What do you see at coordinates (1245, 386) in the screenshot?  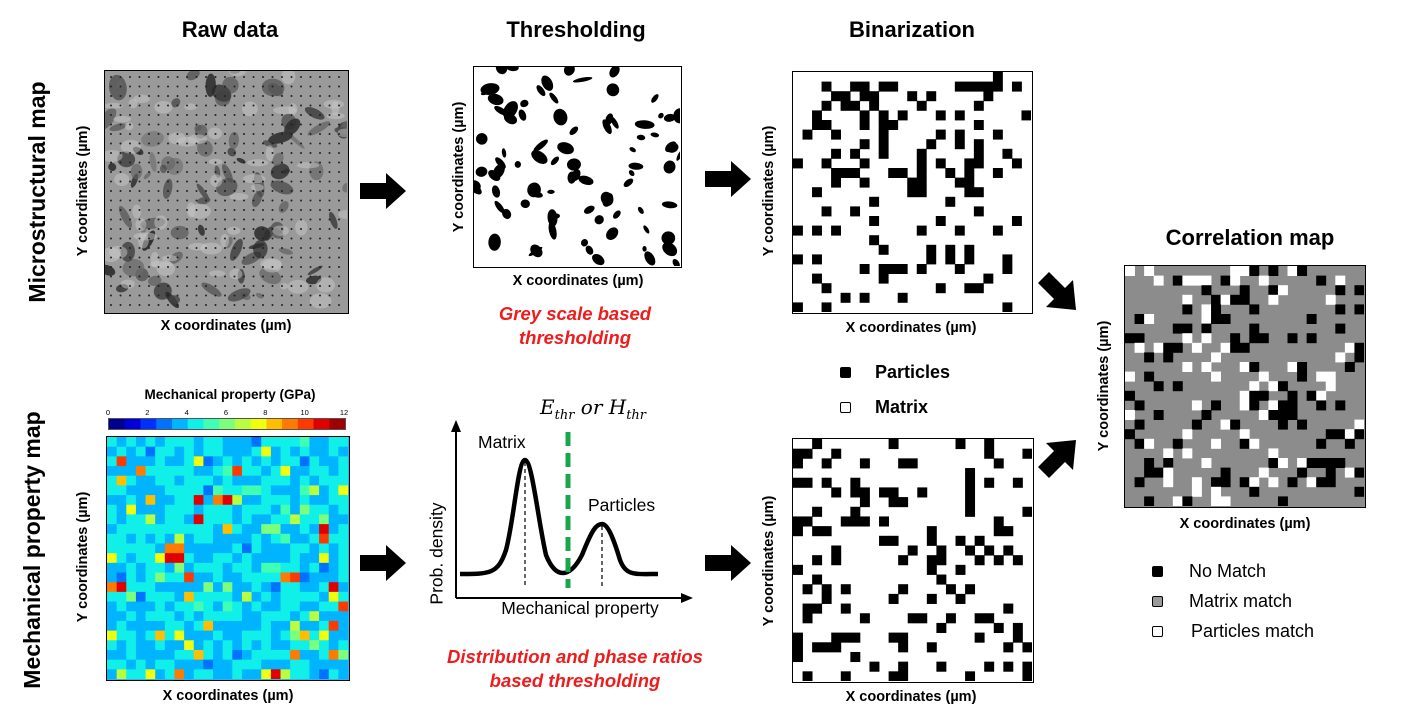 I see `correlation-map` at bounding box center [1245, 386].